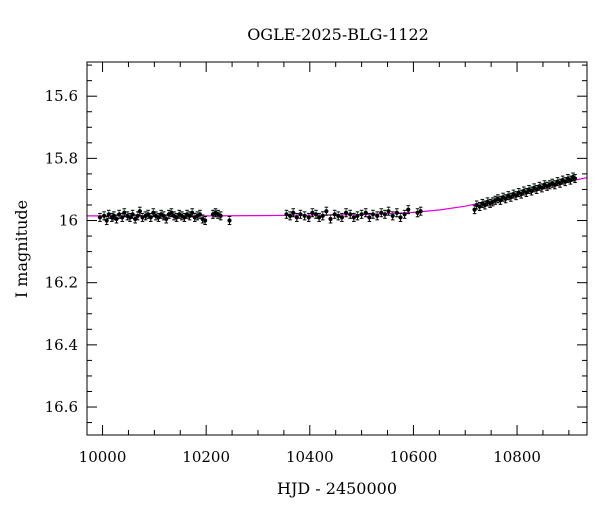  I want to click on y-tick-label: 15.8, so click(61, 158).